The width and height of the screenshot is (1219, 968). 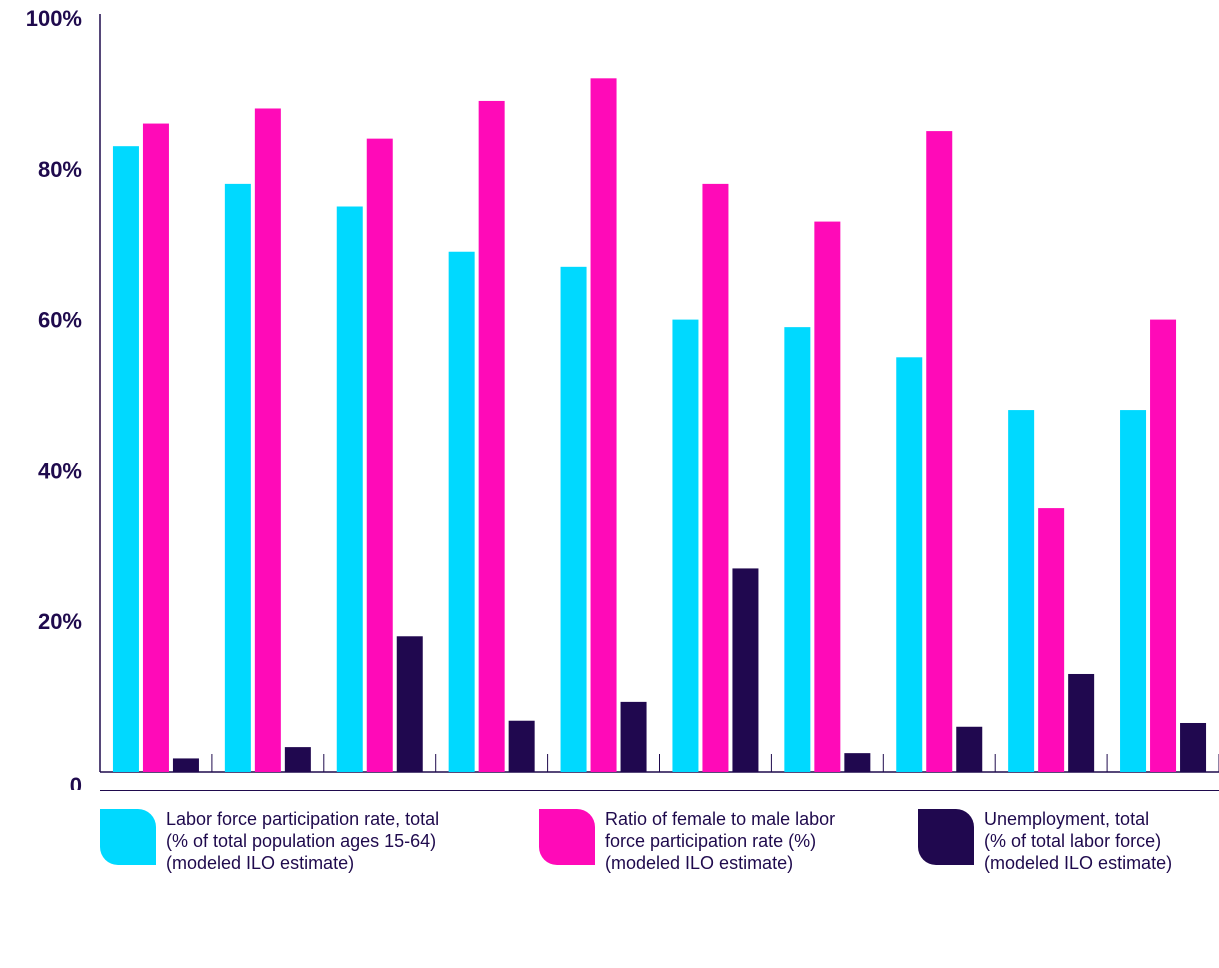 What do you see at coordinates (60, 621) in the screenshot?
I see `y-tick-label: 20%` at bounding box center [60, 621].